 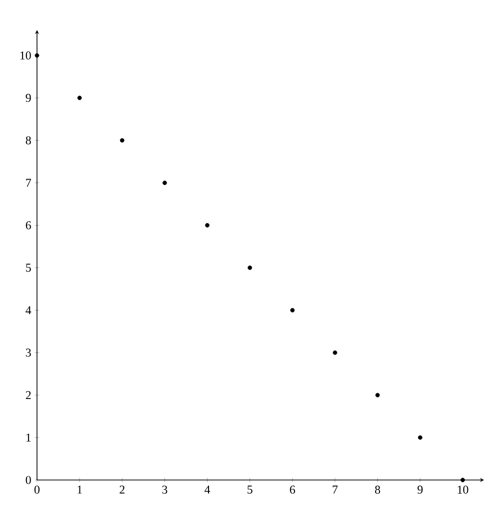 What do you see at coordinates (25, 55) in the screenshot?
I see `y-tick-label: 10` at bounding box center [25, 55].